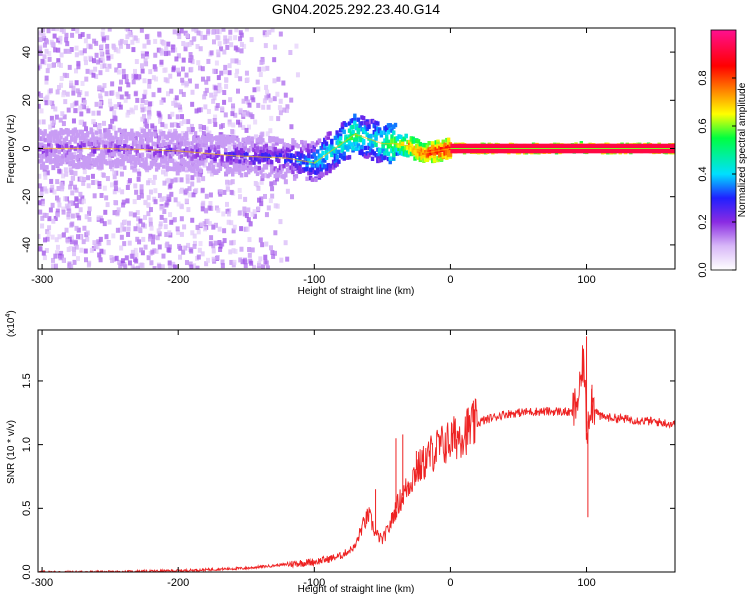 This screenshot has height=600, width=750. I want to click on colorbar-tick-label: 0.6, so click(703, 125).